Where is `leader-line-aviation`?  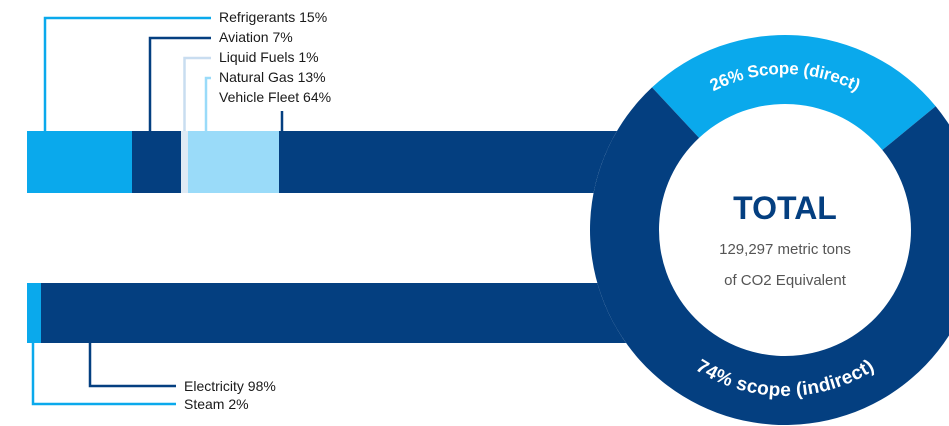 leader-line-aviation is located at coordinates (179, 83).